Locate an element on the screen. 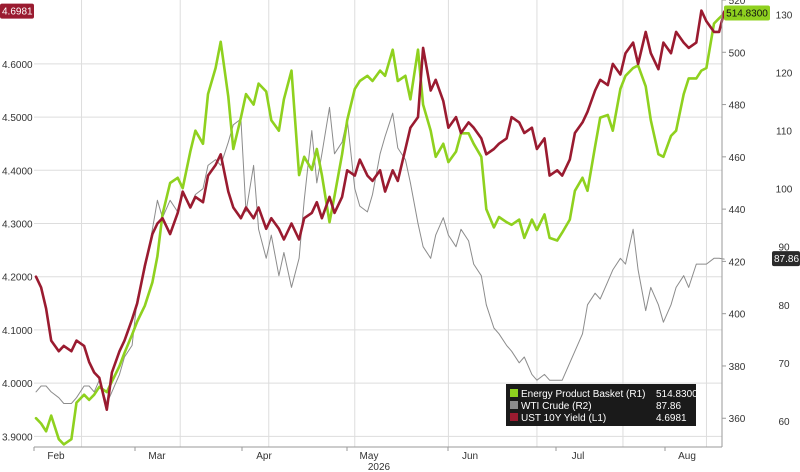  r1-tick-label: 440 is located at coordinates (737, 210).